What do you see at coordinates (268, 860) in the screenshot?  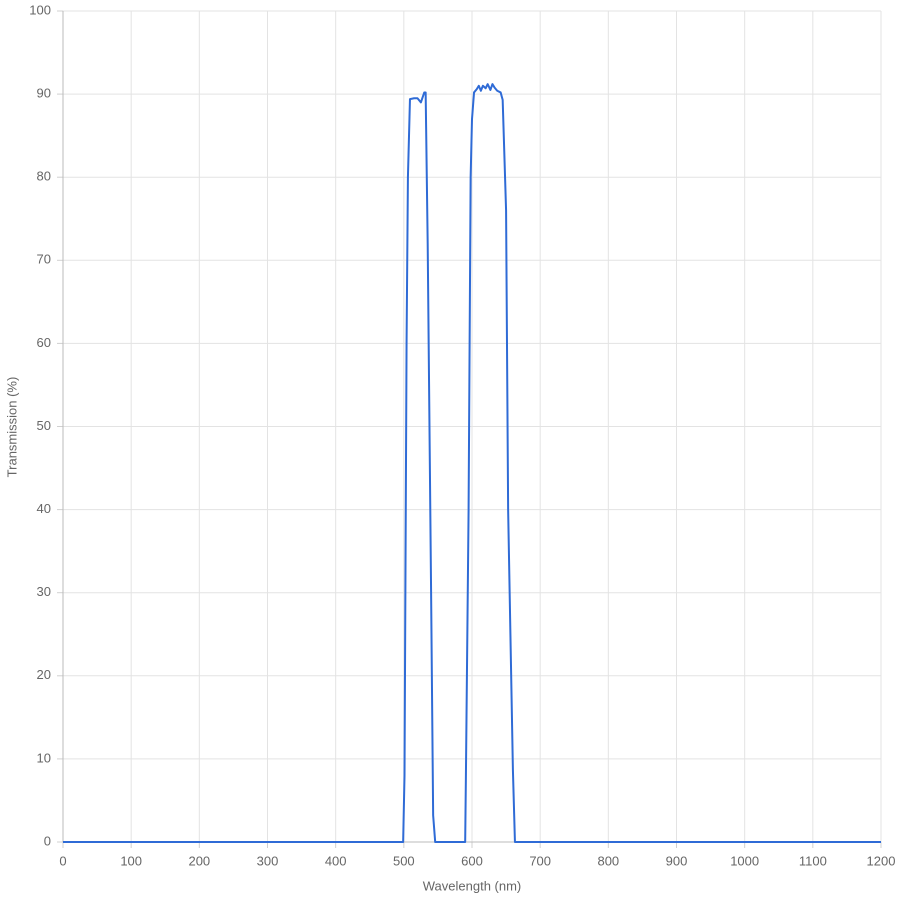 I see `x-tick-label: 300` at bounding box center [268, 860].